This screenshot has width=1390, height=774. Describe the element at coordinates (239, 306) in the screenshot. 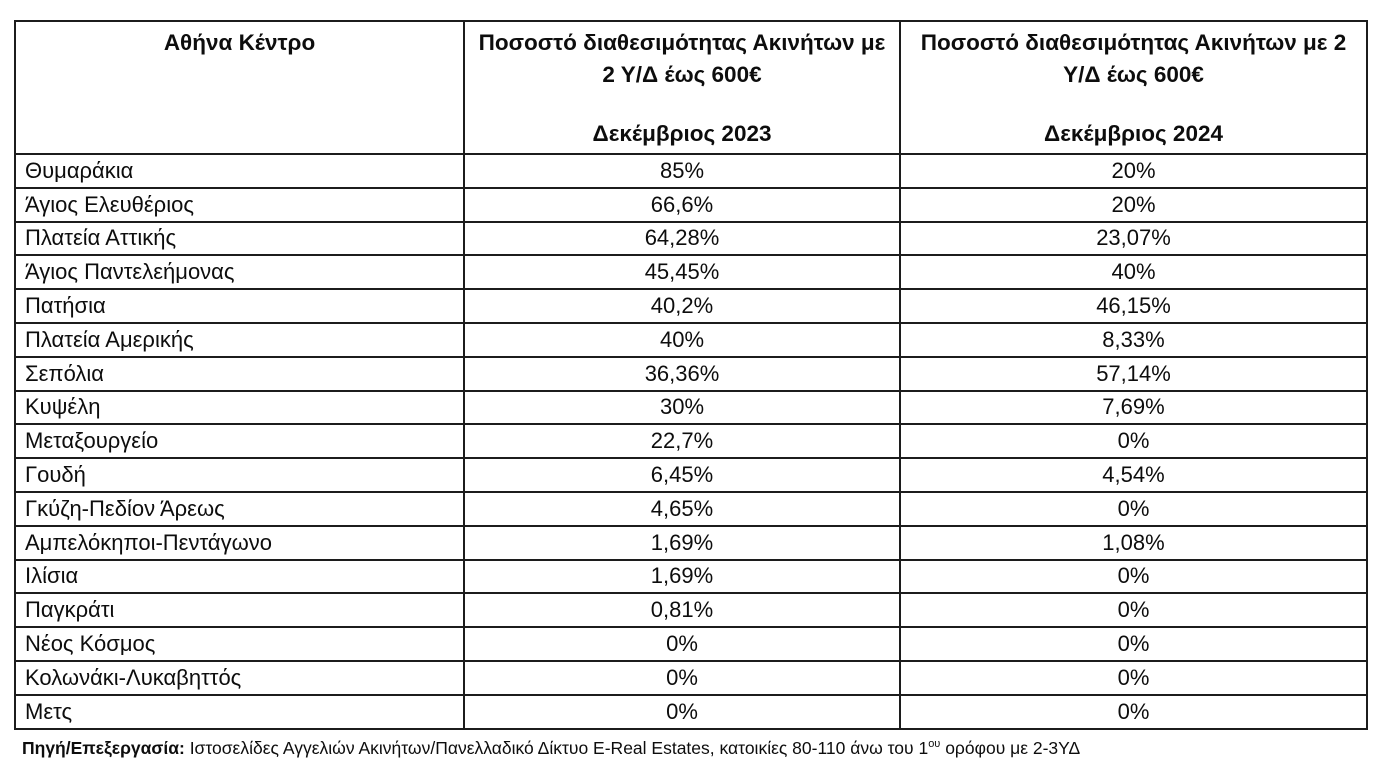

I see `area-cell: Πατήσια` at that location.